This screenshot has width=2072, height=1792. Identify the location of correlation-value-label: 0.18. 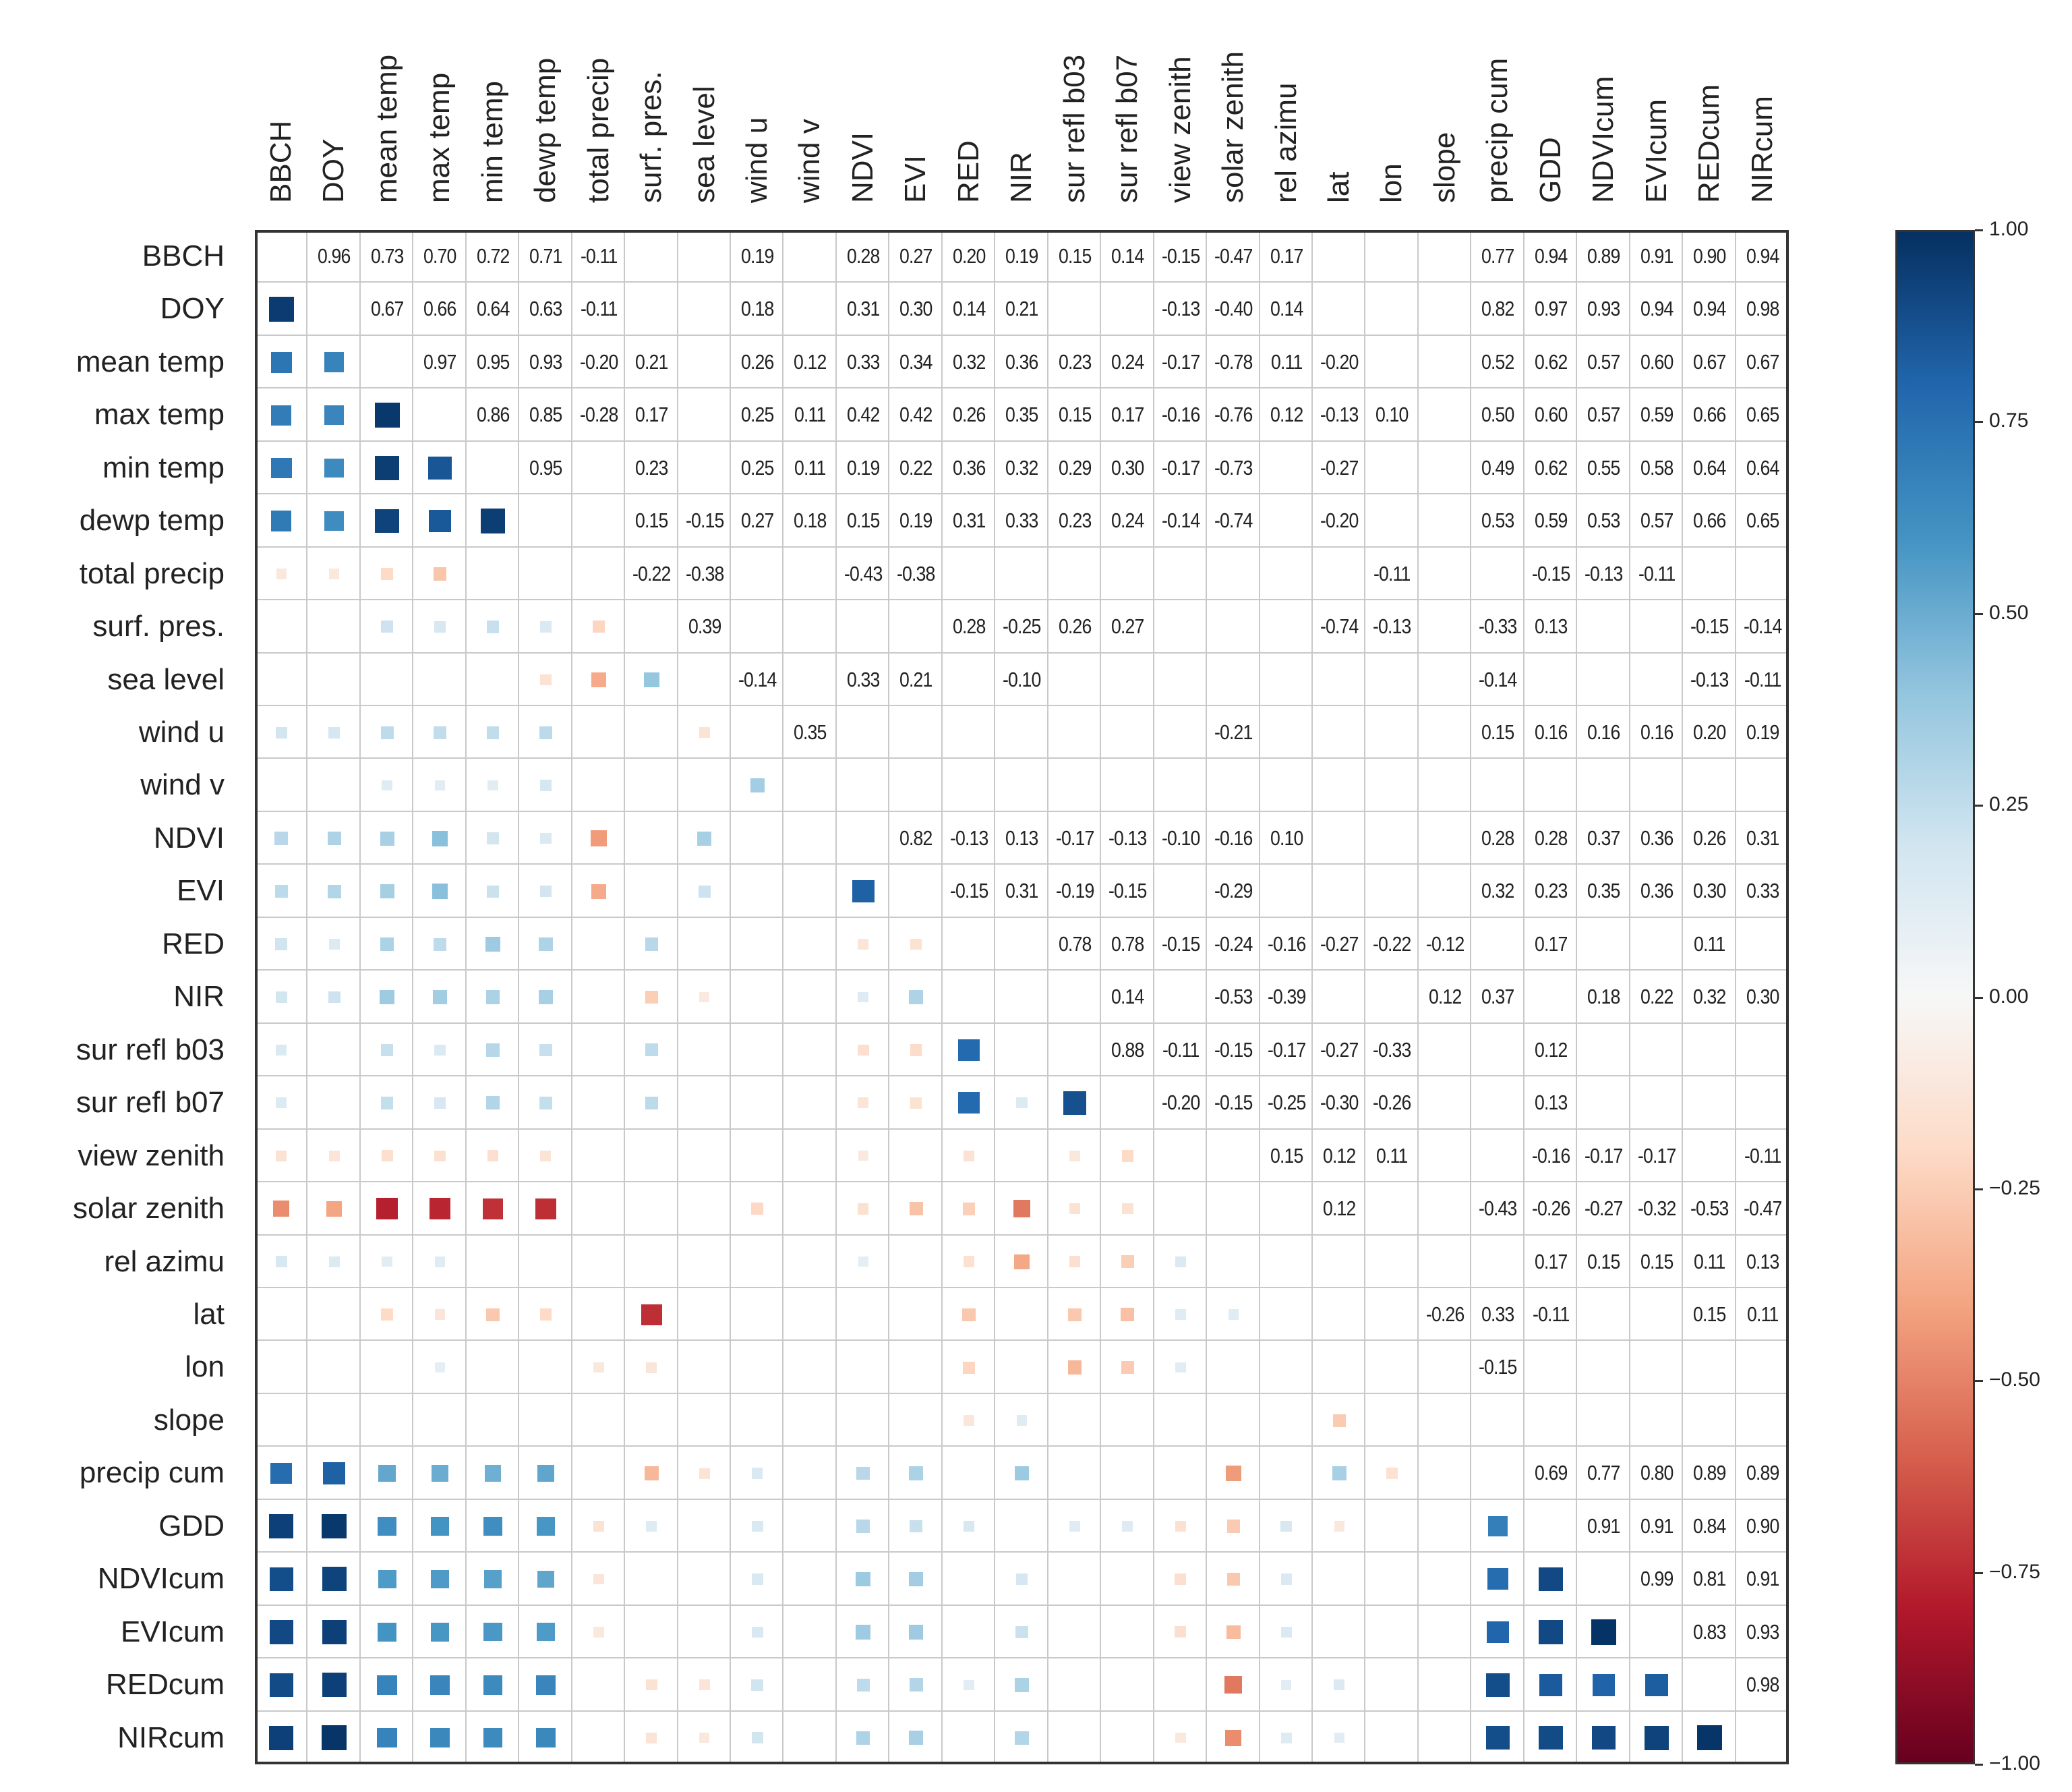
(1603, 997).